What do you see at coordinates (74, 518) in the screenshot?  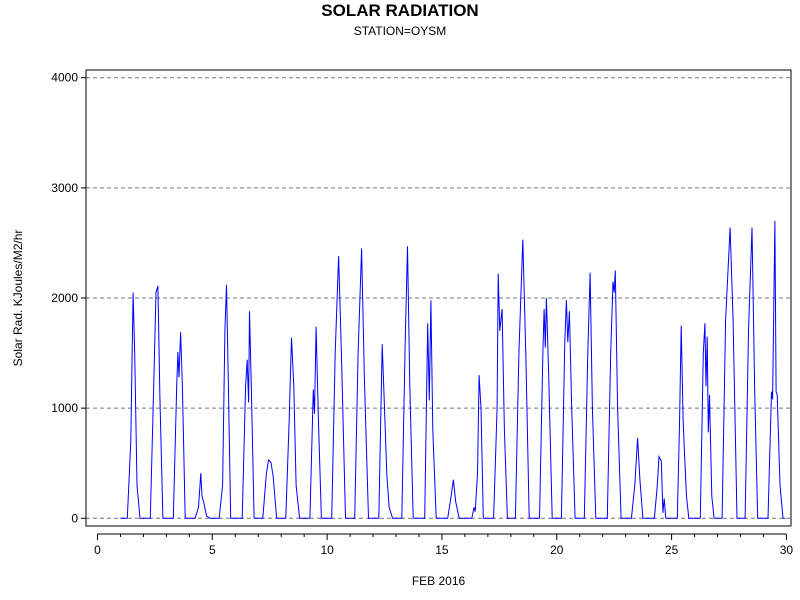 I see `y-tick-label: 0` at bounding box center [74, 518].